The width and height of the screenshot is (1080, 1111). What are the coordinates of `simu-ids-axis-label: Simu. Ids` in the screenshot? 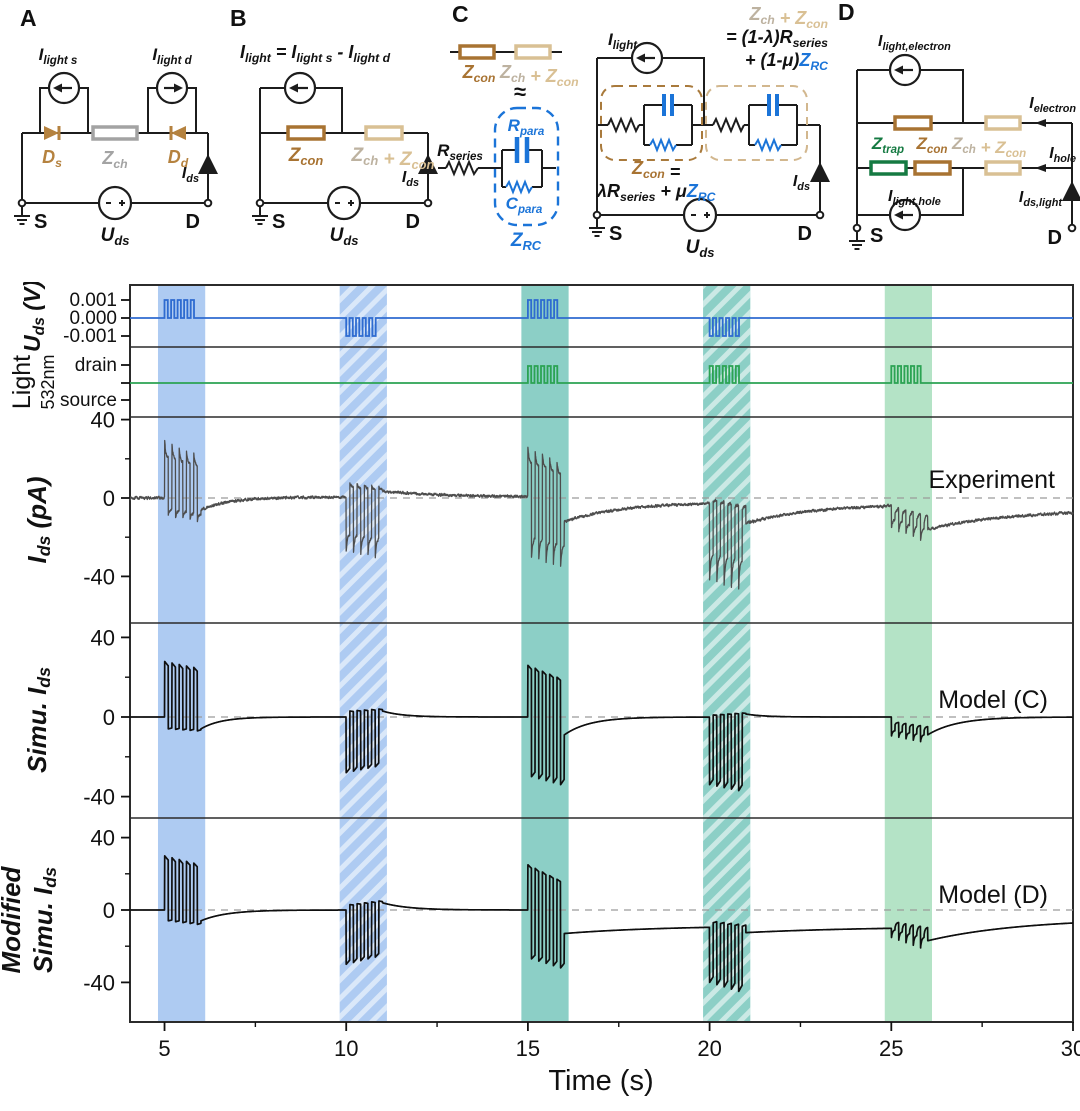 It's located at (38, 720).